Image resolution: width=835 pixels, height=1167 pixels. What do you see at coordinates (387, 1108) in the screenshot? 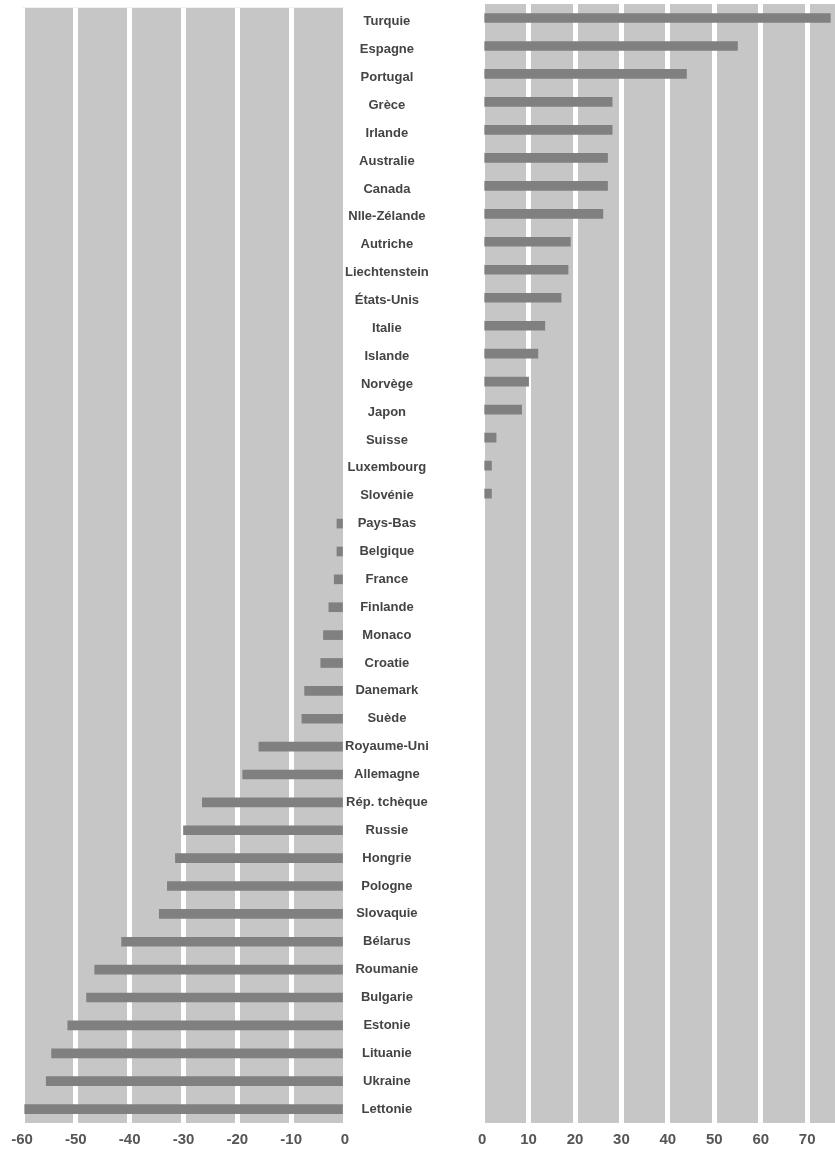
I see `y-tick-label: Lettonie` at bounding box center [387, 1108].